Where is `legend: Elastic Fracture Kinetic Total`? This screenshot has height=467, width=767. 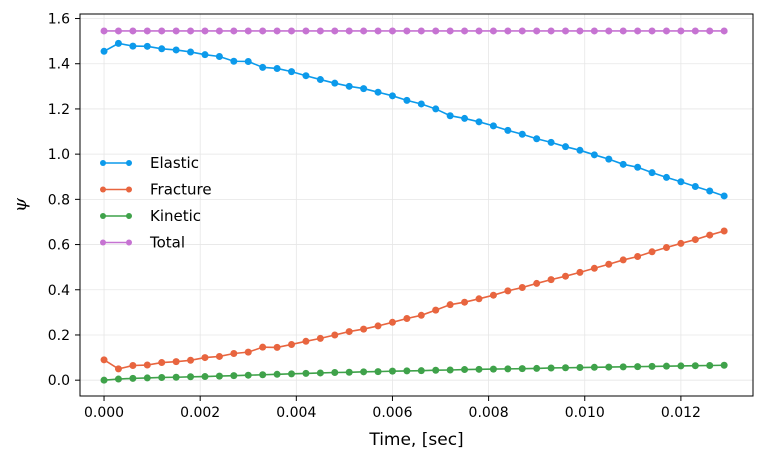 legend: Elastic Fracture Kinetic Total is located at coordinates (156, 203).